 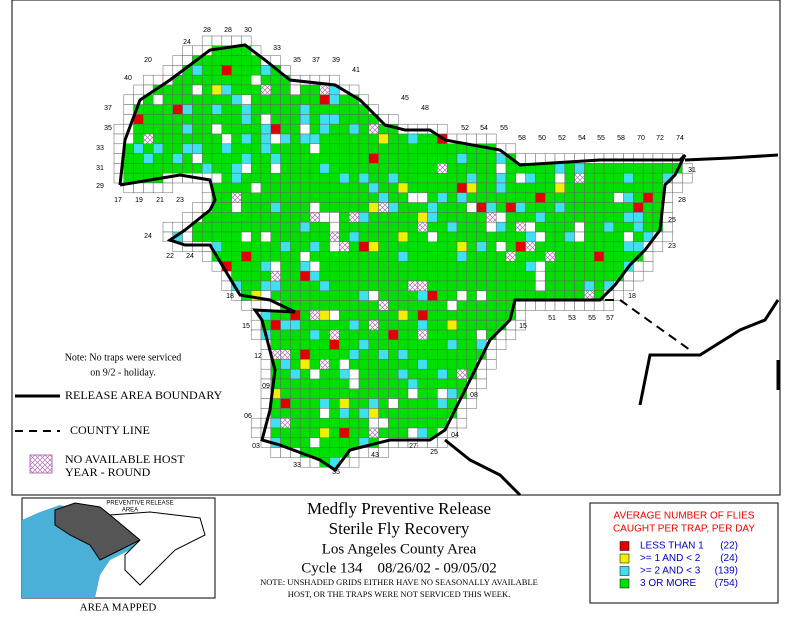 I want to click on edge-label: 55, so click(x=601, y=138).